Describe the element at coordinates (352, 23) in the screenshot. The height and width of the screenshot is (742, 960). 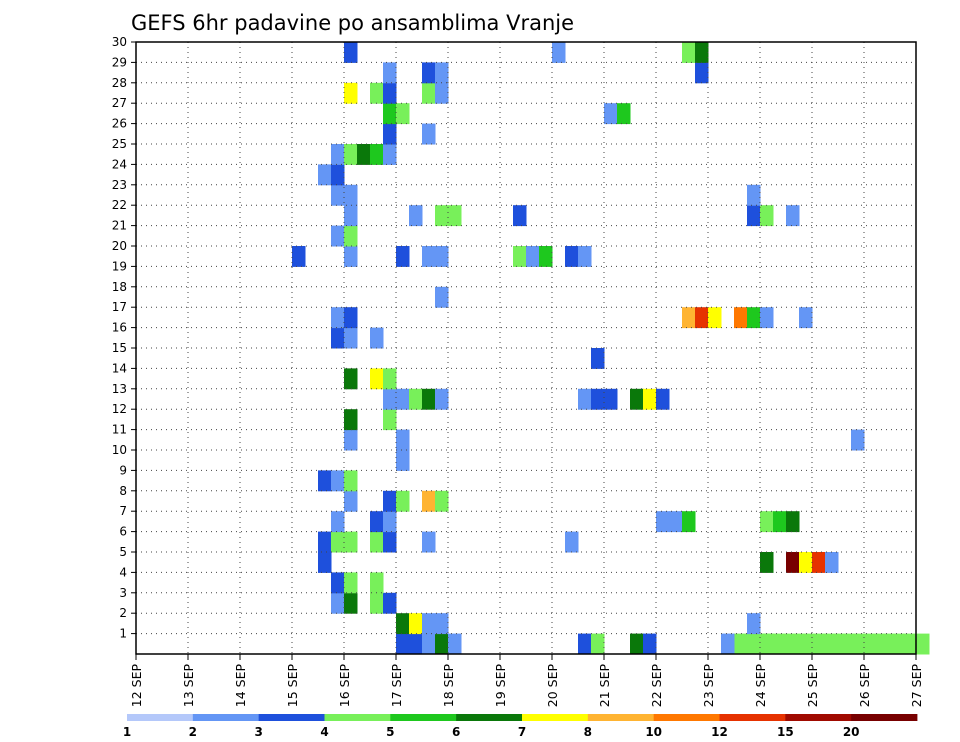
I see `chart-title: GEFS 6hr padavine po ansamblima Vranje` at that location.